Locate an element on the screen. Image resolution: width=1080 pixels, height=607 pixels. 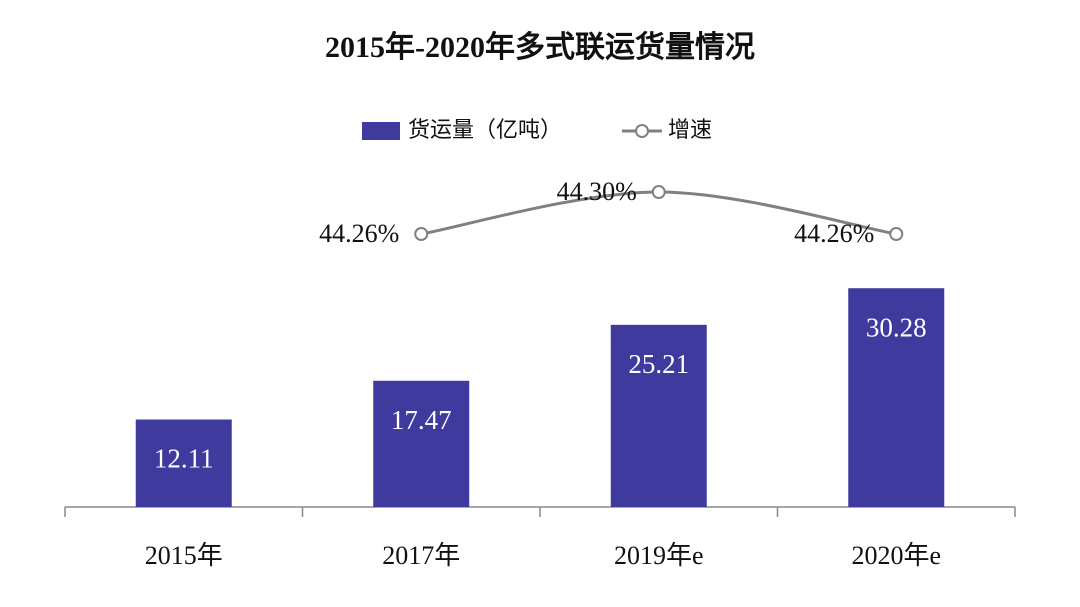
legend-swatch is located at coordinates (381, 131).